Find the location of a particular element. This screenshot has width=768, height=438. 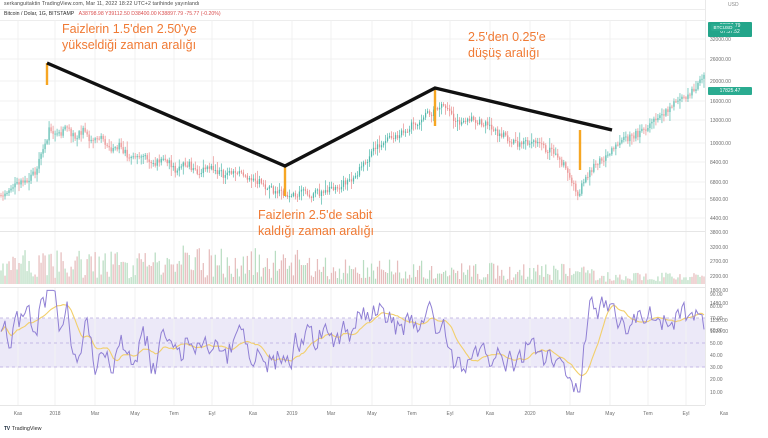

rsi-tick: 90.00 is located at coordinates (716, 294).